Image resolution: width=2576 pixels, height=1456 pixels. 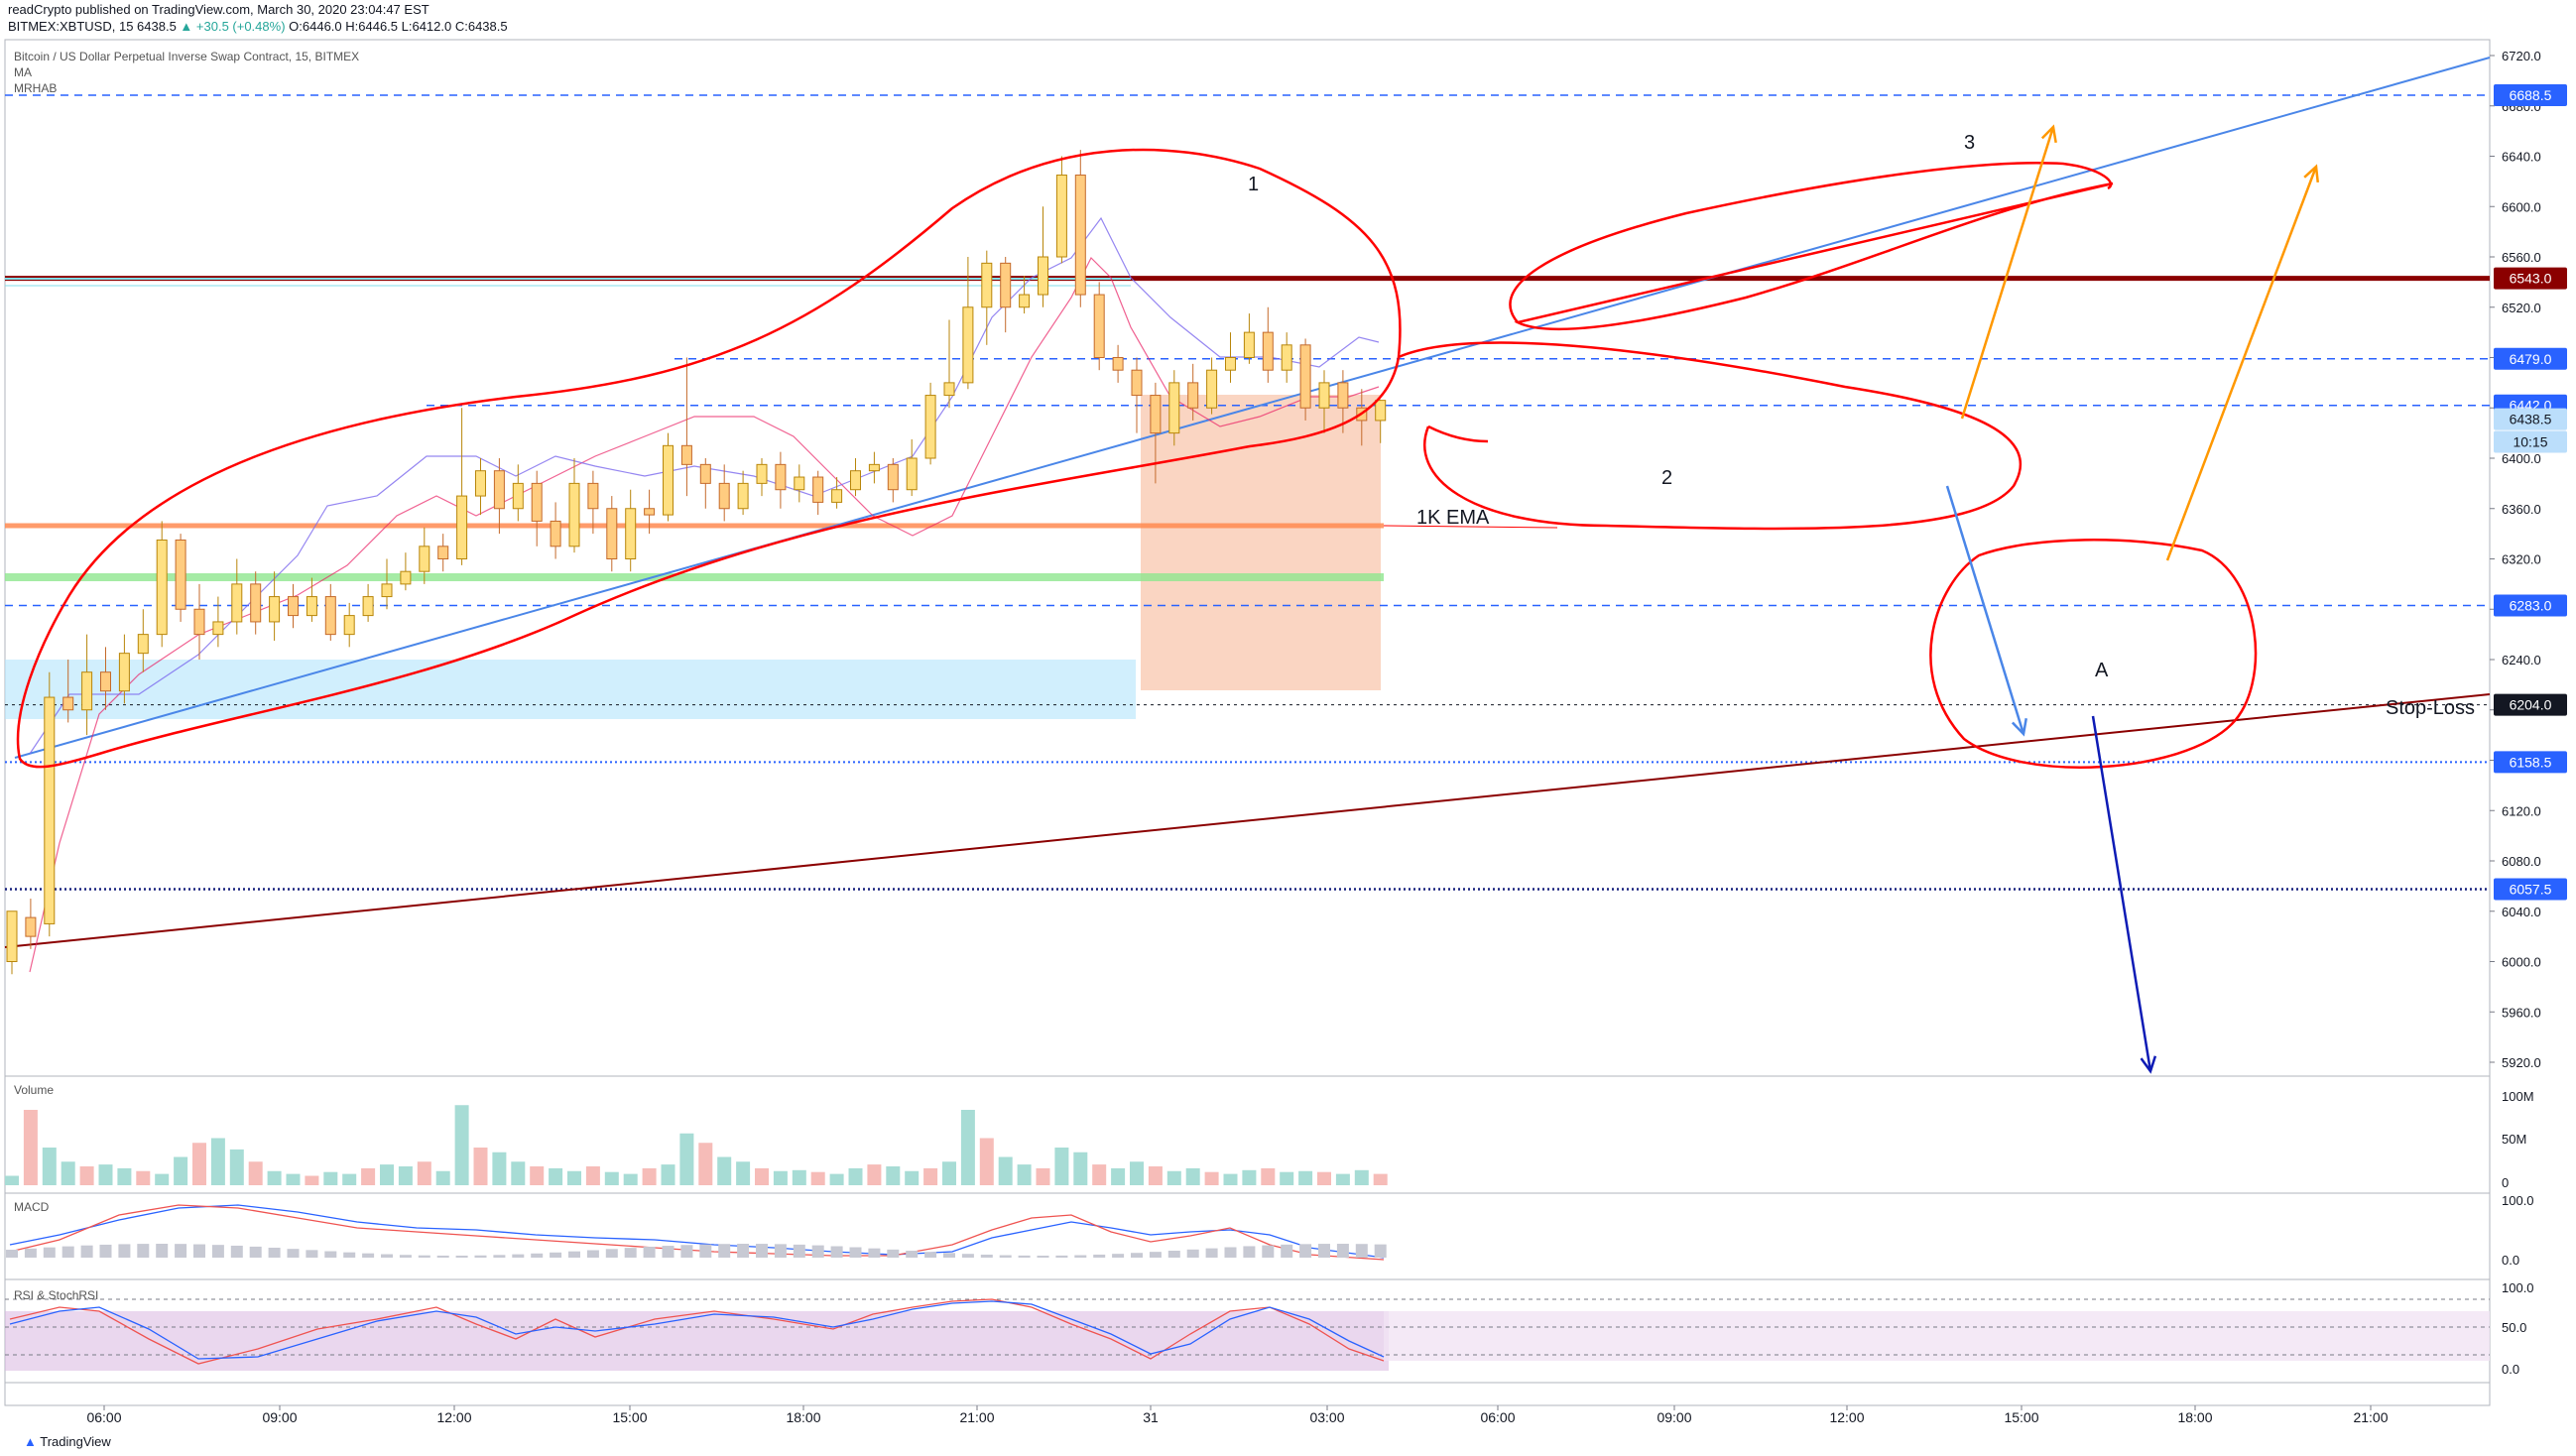 What do you see at coordinates (2102, 670) in the screenshot?
I see `annotation-label-a: A` at bounding box center [2102, 670].